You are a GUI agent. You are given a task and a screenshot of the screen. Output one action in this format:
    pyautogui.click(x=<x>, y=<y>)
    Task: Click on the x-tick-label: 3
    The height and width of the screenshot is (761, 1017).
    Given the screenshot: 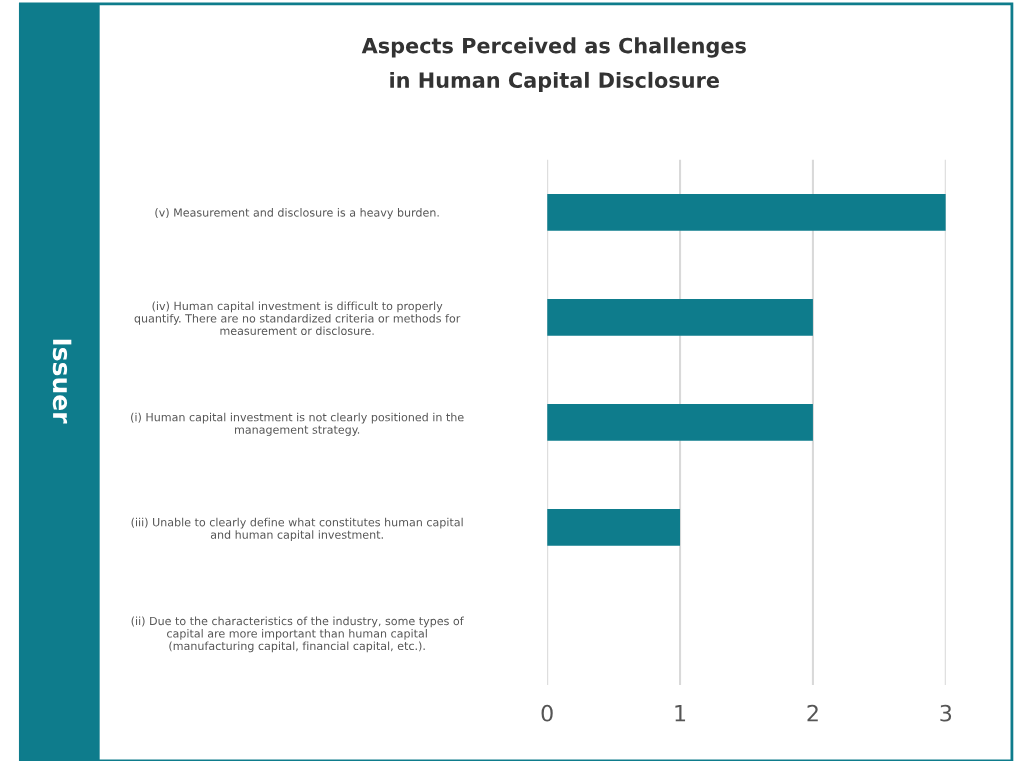 What is the action you would take?
    pyautogui.click(x=946, y=713)
    